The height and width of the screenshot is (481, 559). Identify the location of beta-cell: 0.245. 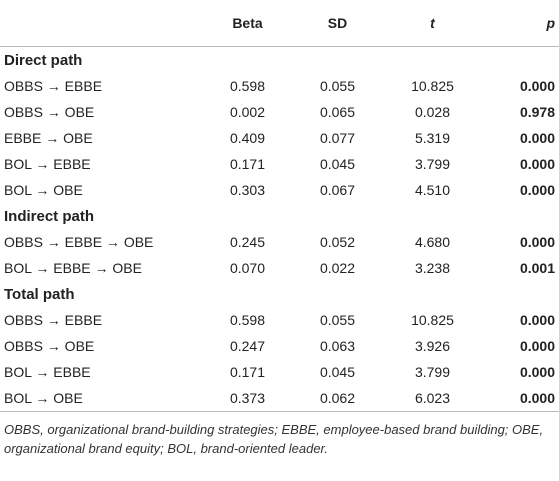
(247, 242).